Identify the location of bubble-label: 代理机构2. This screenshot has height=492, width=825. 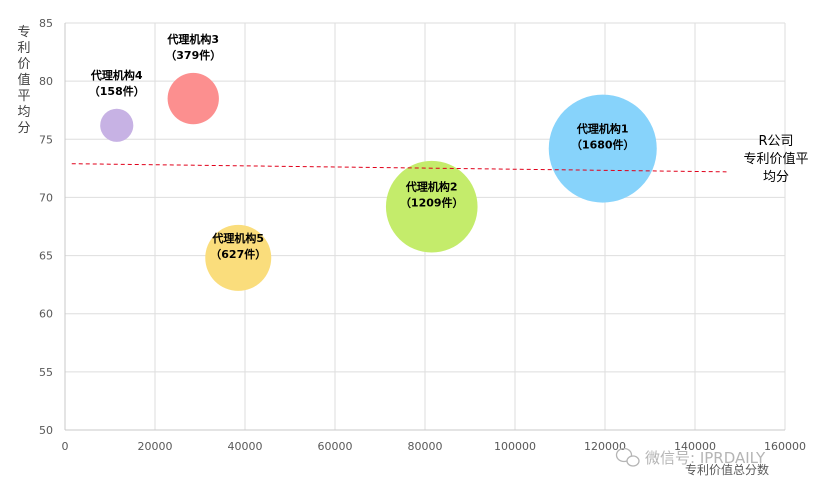
(431, 187).